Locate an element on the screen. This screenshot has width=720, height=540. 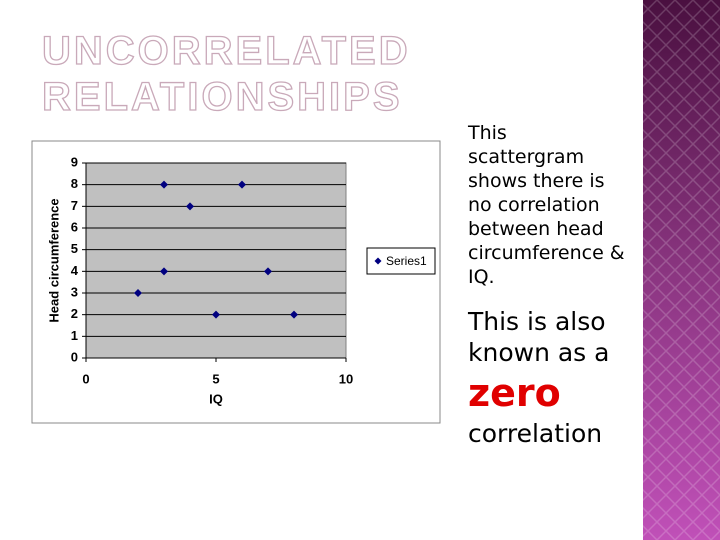
y-axis-label: Head circumference is located at coordinates (53, 260).